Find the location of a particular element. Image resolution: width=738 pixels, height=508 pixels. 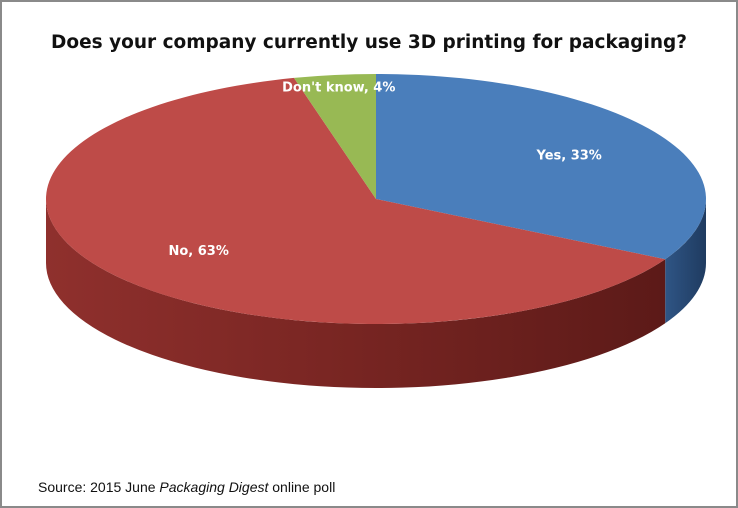

source-suffix: online poll is located at coordinates (302, 487).